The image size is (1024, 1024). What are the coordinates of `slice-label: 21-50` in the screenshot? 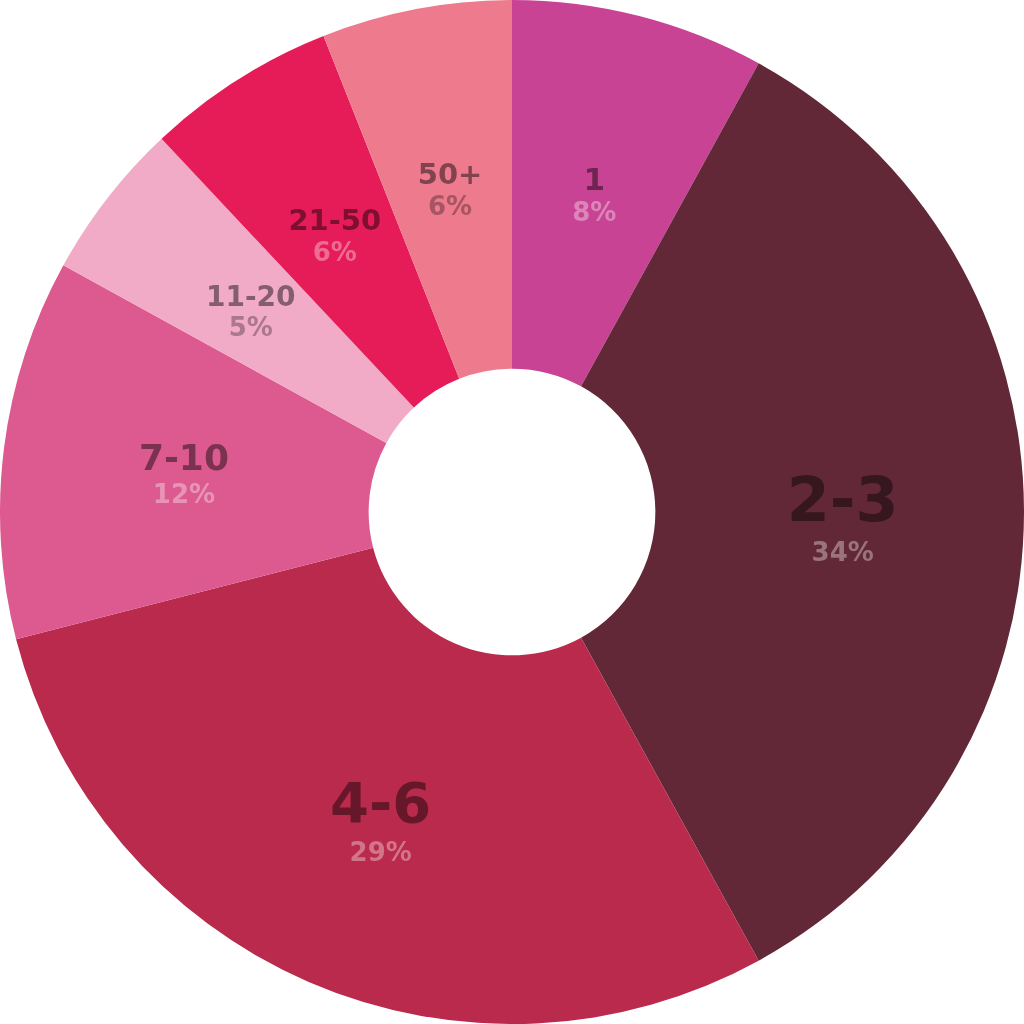 It's located at (335, 219).